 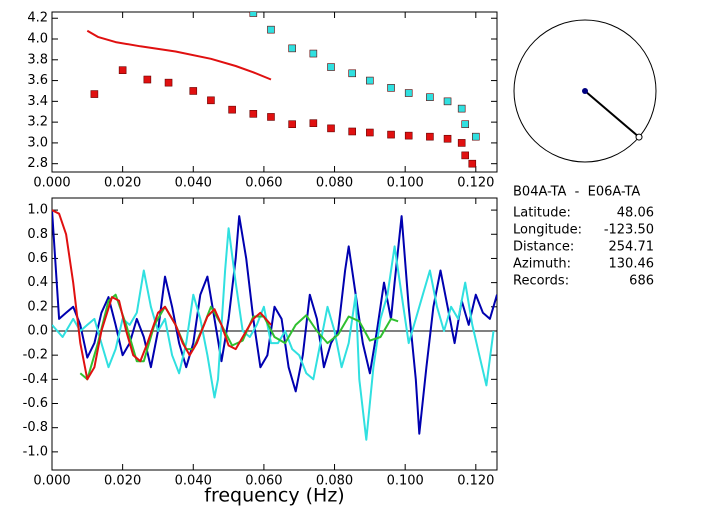 What do you see at coordinates (629, 230) in the screenshot?
I see `info-value: -123.50` at bounding box center [629, 230].